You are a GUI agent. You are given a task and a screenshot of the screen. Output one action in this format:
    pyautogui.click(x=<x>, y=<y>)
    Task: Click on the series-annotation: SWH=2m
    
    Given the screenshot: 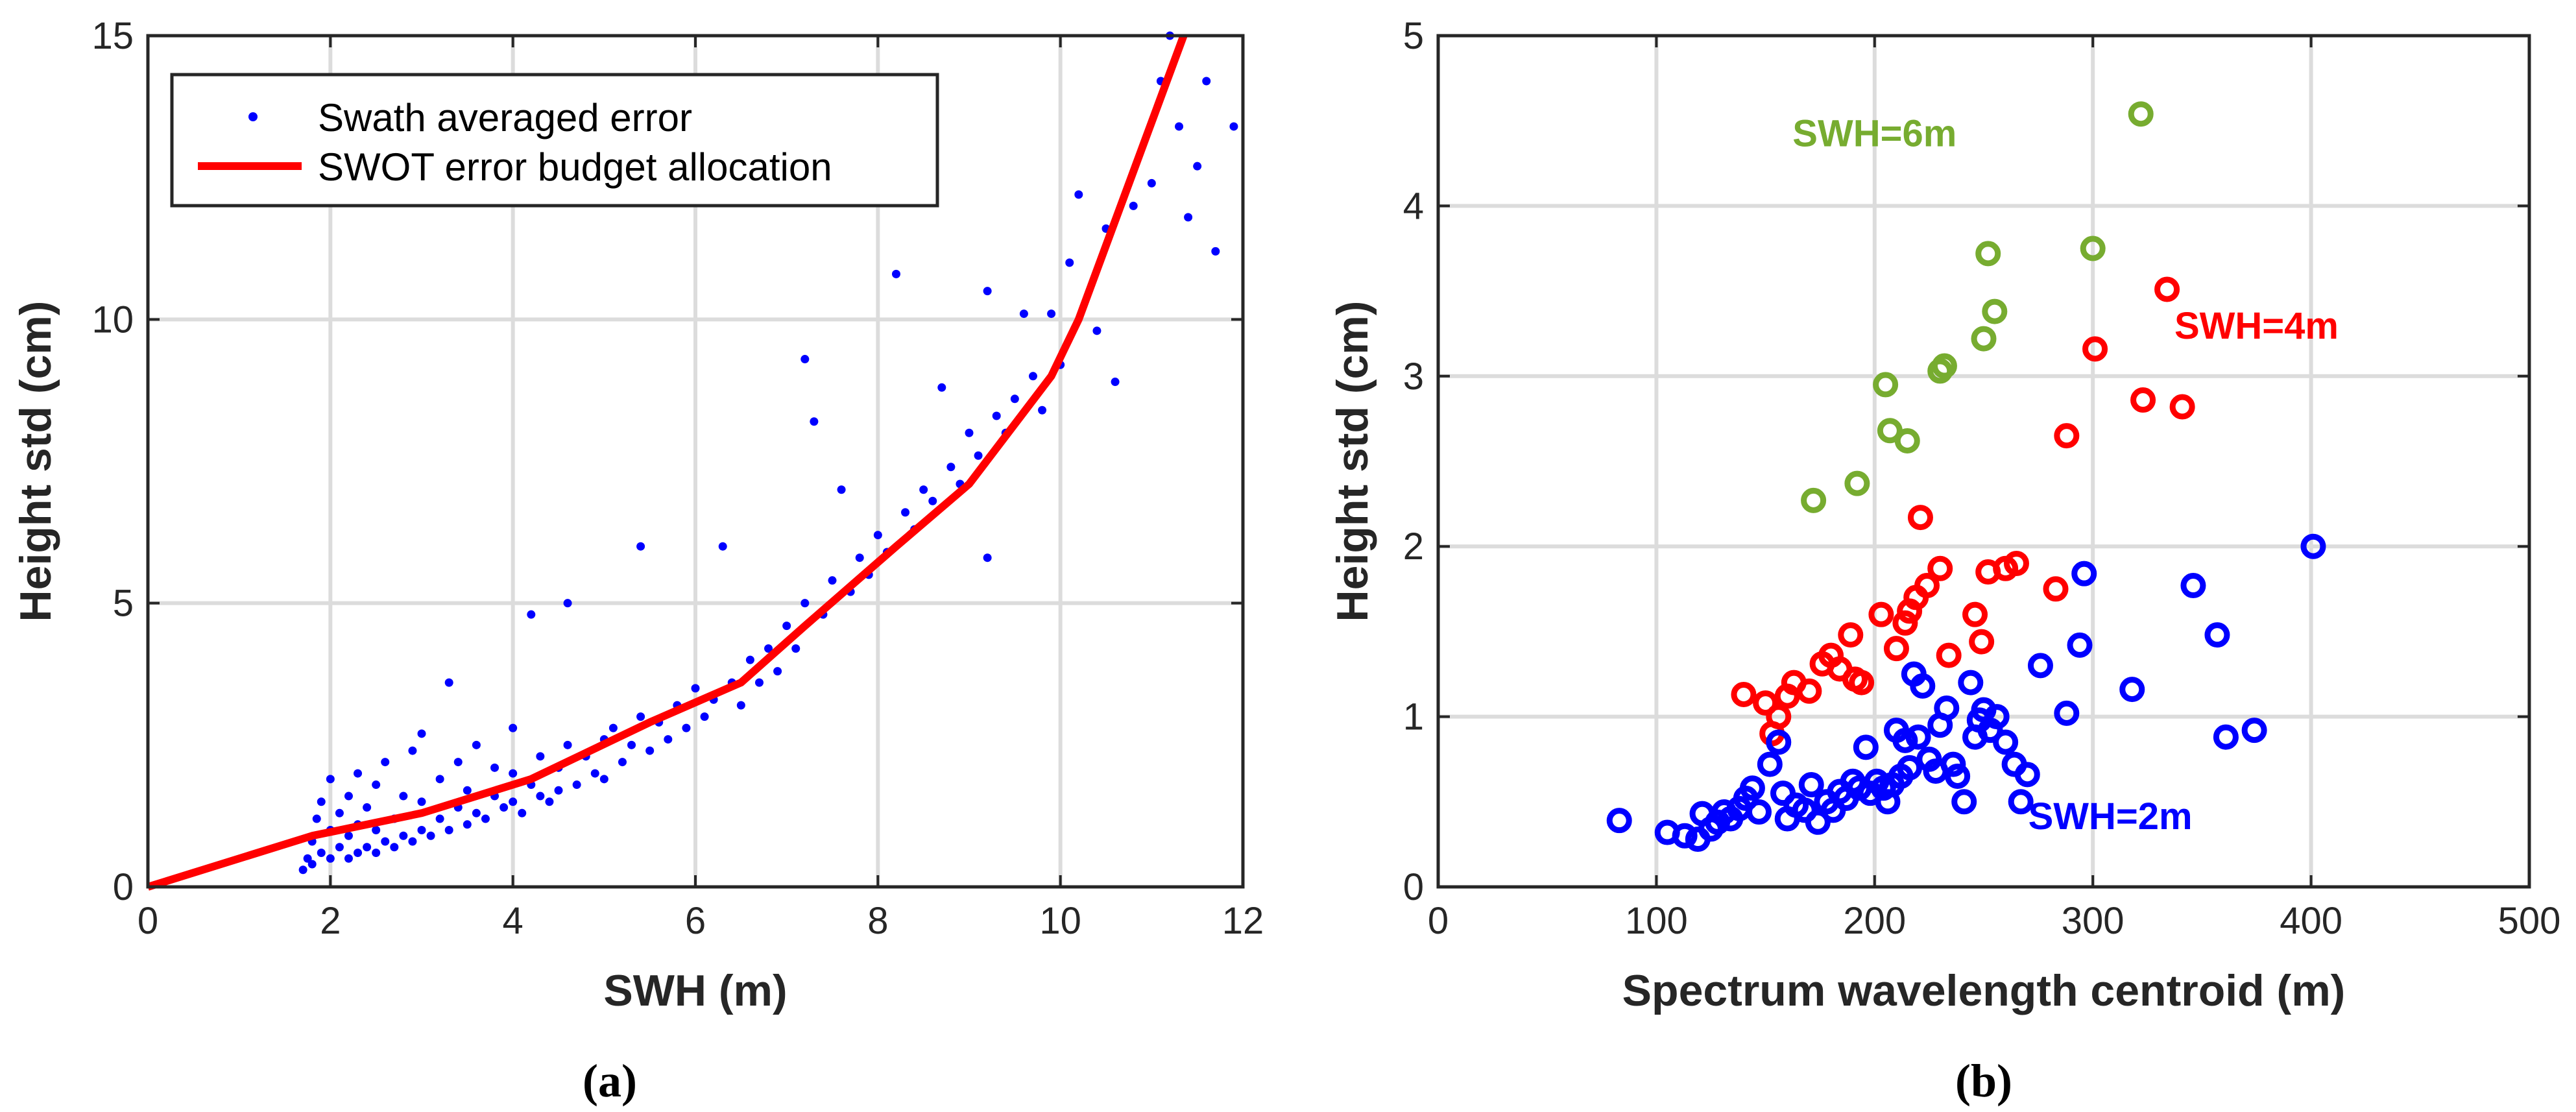 What is the action you would take?
    pyautogui.click(x=2110, y=816)
    